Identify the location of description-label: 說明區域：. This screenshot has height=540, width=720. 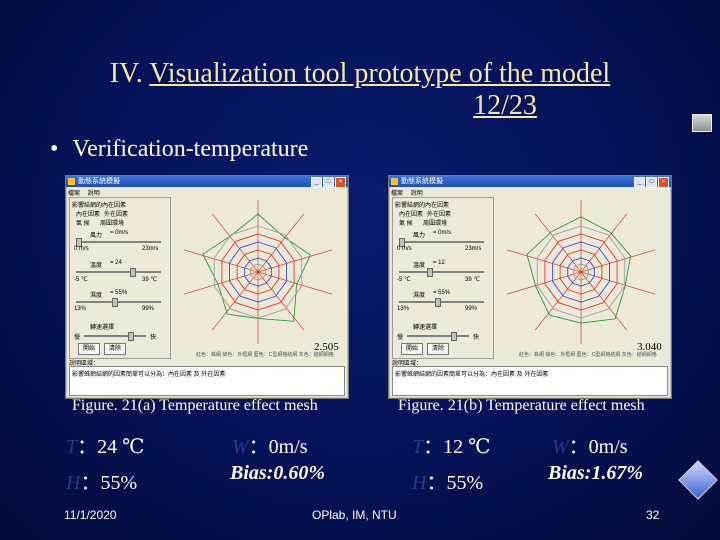
(407, 364).